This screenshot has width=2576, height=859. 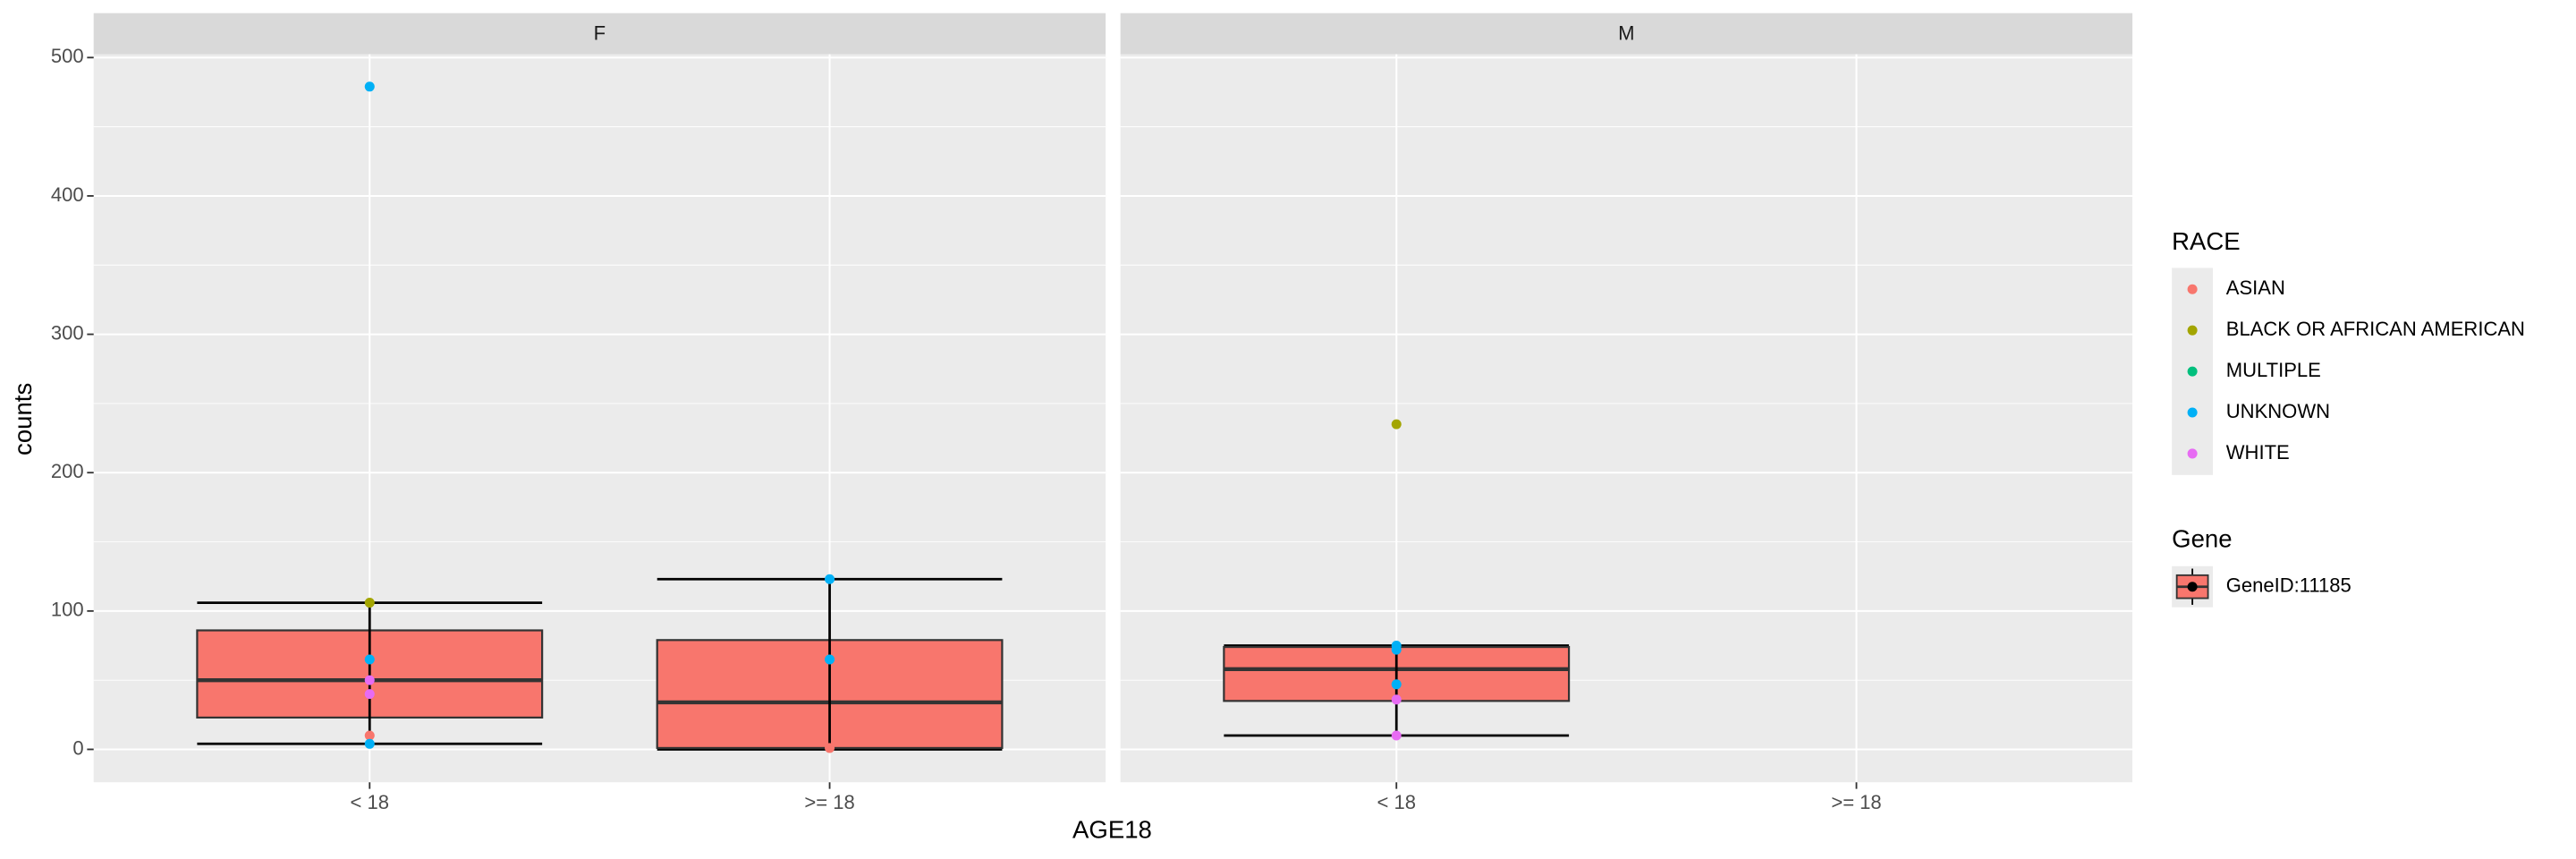 I want to click on legend-label: GeneID:11185, so click(x=2288, y=585).